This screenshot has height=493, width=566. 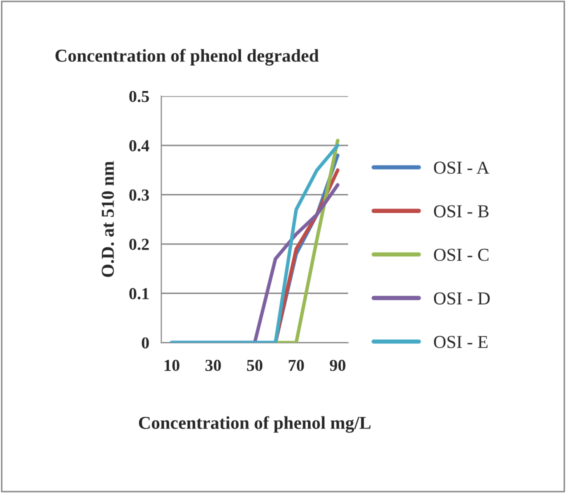 What do you see at coordinates (139, 244) in the screenshot?
I see `y-tick-label: 0.2` at bounding box center [139, 244].